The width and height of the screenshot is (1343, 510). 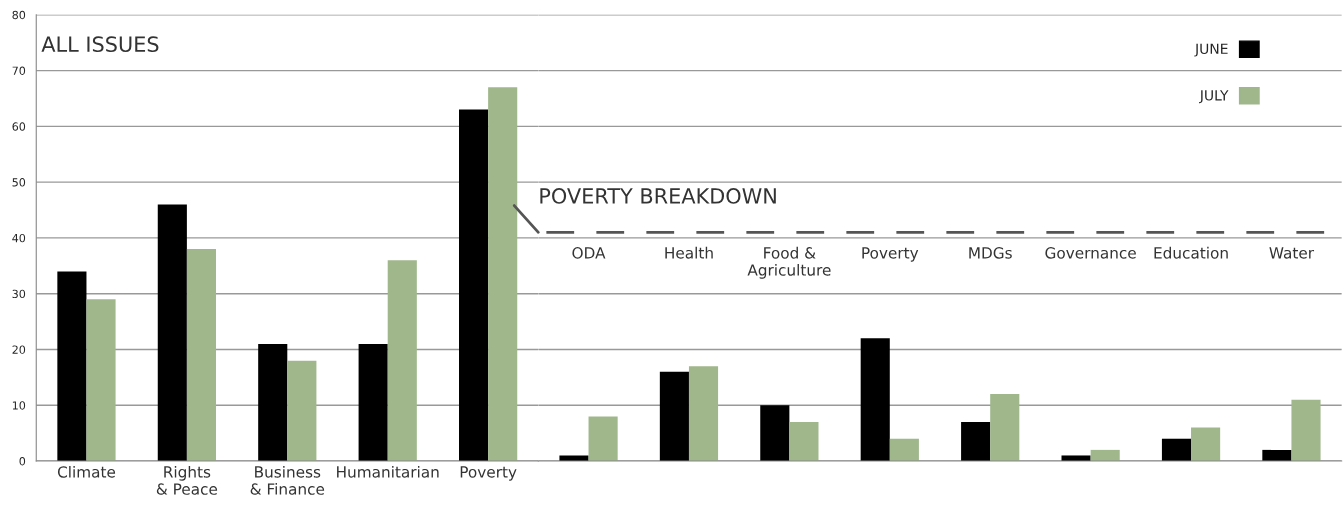 What do you see at coordinates (658, 196) in the screenshot?
I see `text: POVERTY BREAKDOWN` at bounding box center [658, 196].